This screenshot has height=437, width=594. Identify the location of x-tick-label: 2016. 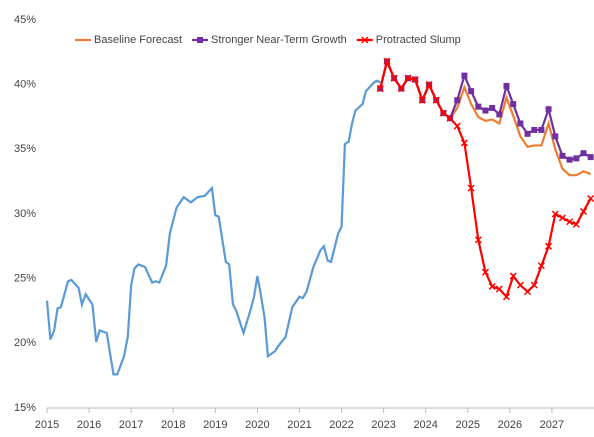
(89, 425).